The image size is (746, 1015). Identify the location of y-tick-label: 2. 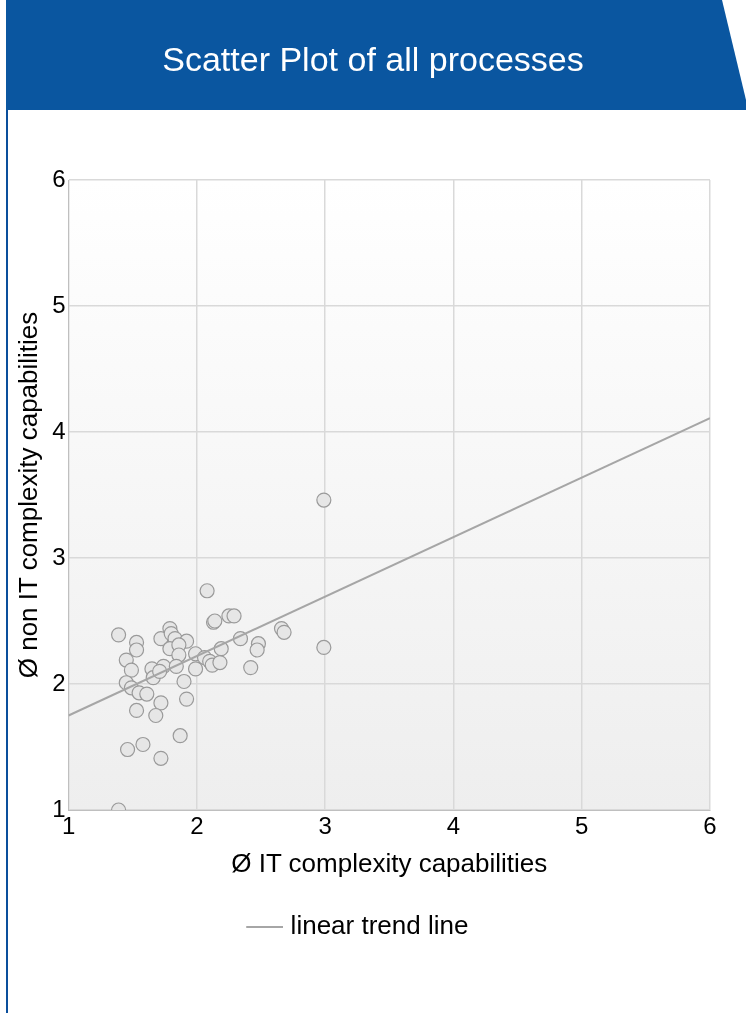
(59, 682).